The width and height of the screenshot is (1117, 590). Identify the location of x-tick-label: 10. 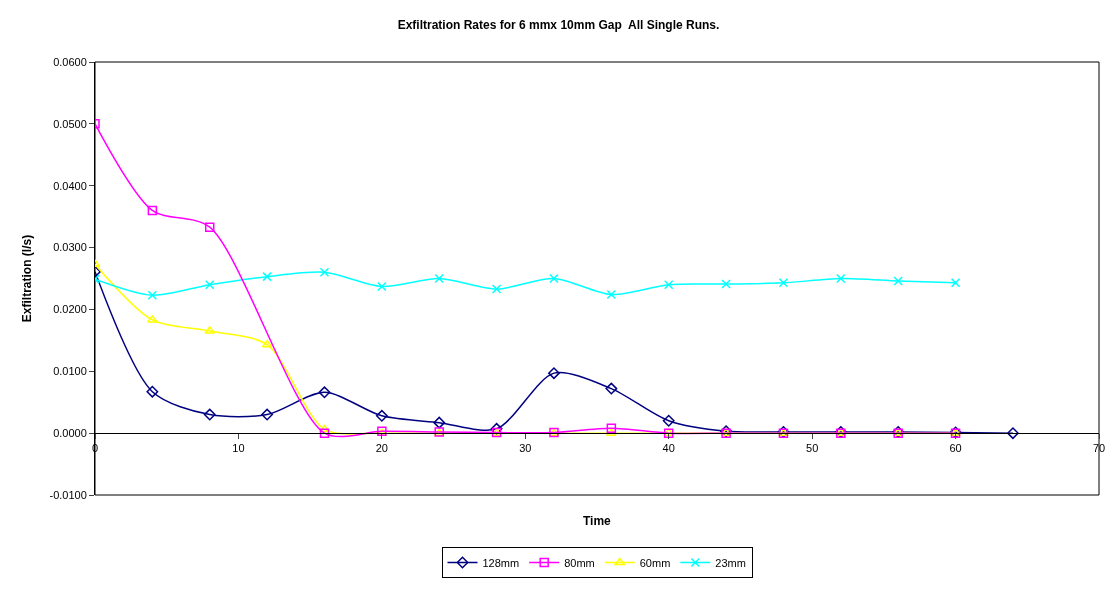
(238, 448).